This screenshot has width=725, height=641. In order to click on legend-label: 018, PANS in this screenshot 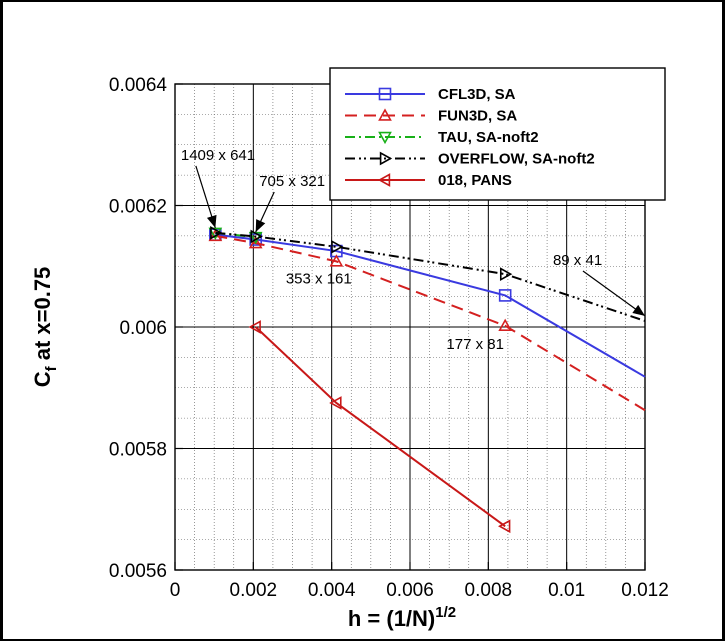, I will do `click(475, 180)`.